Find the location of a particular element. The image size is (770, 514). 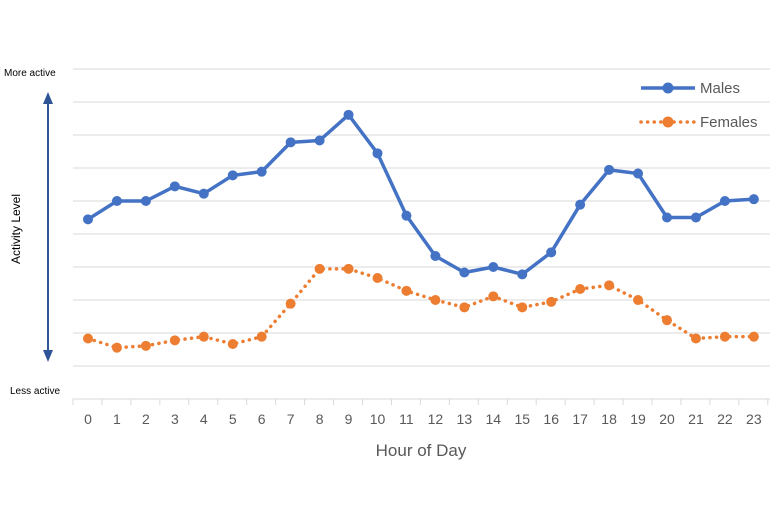

legend-label-females: Females is located at coordinates (729, 122).